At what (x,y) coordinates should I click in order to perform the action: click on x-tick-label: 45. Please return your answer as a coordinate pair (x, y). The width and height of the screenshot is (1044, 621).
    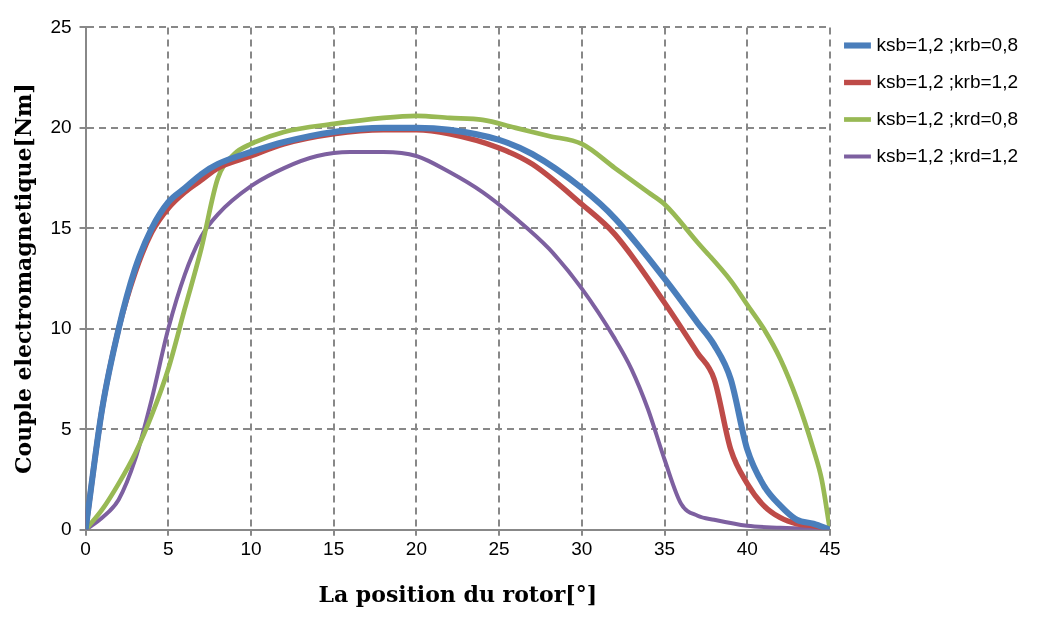
    Looking at the image, I should click on (830, 549).